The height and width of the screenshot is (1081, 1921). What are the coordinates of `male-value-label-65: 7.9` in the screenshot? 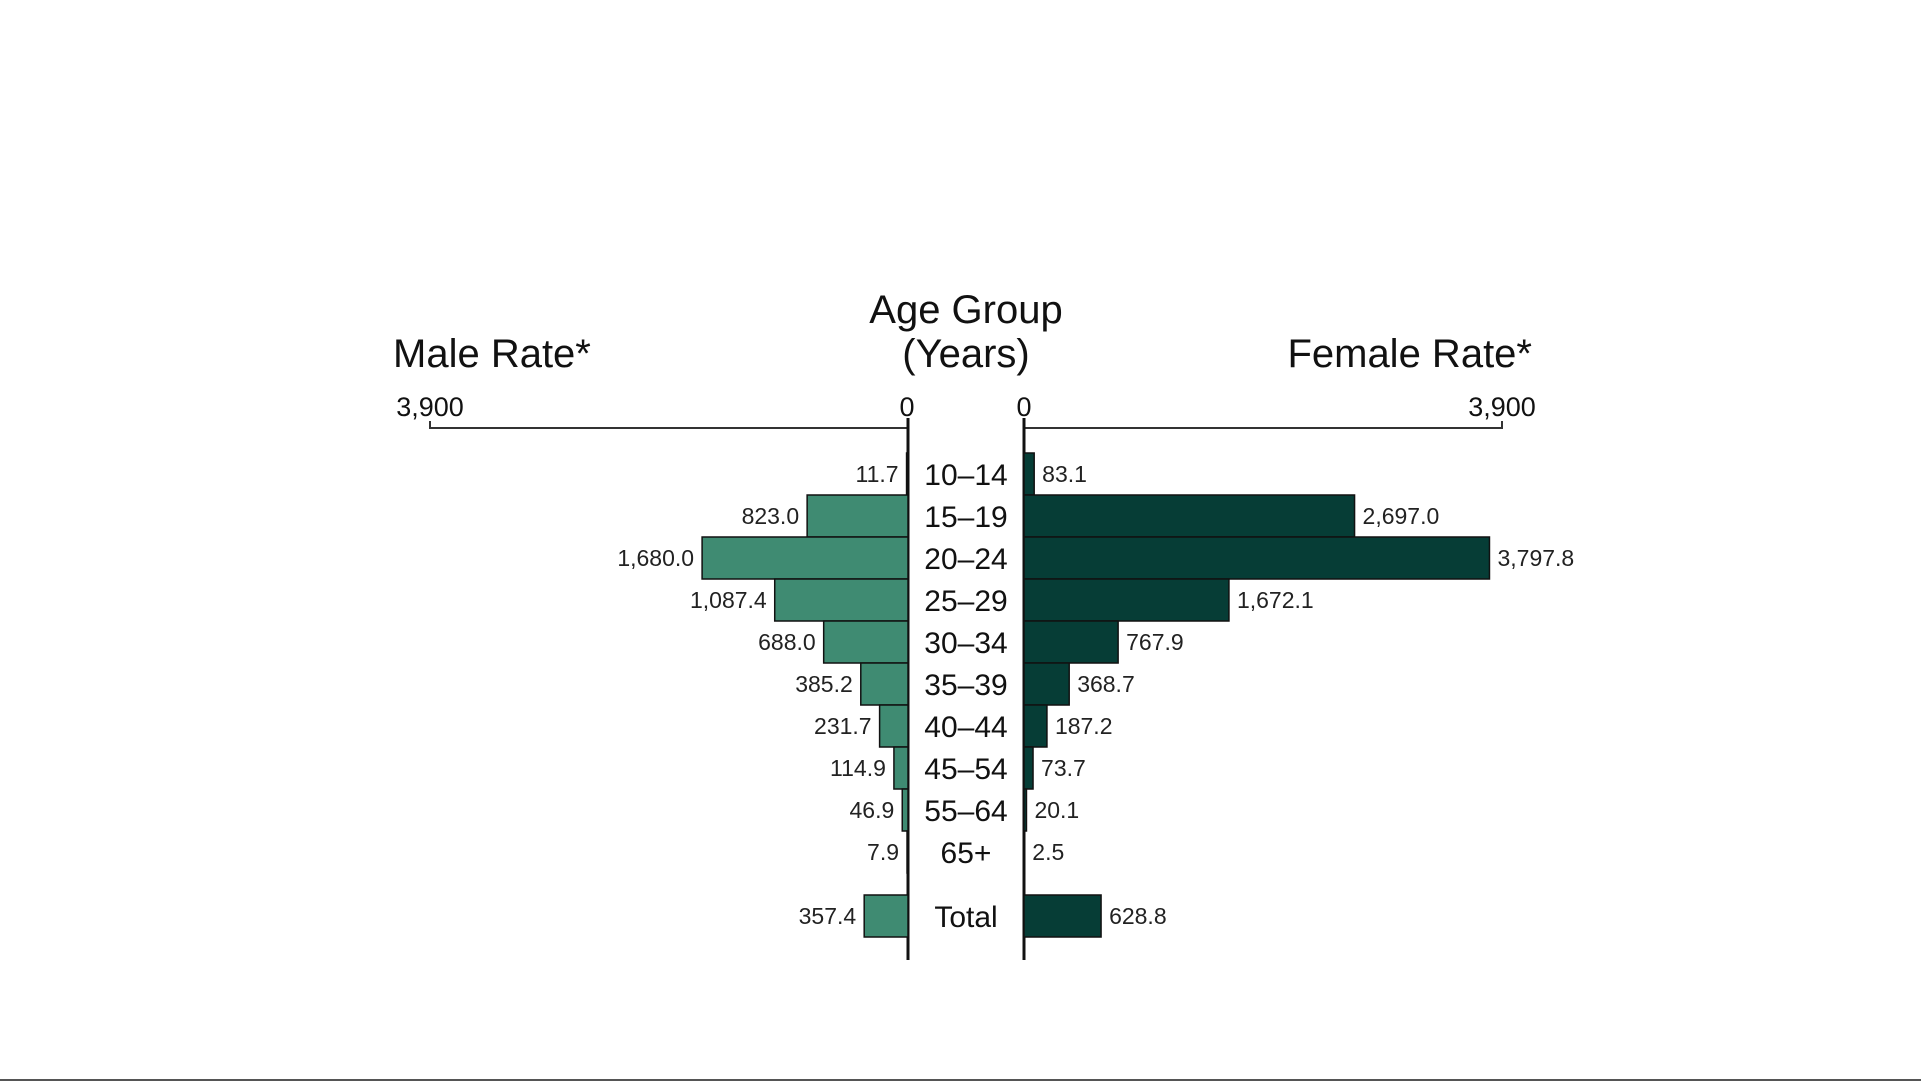 It's located at (883, 852).